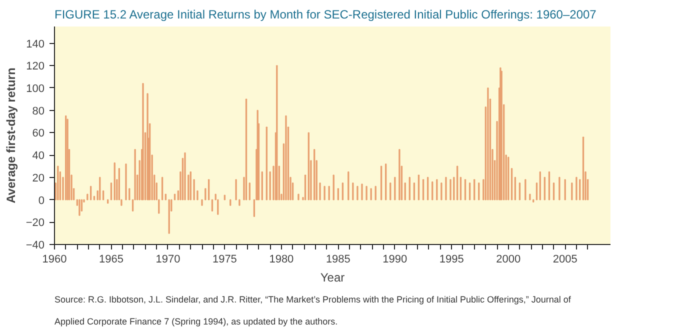 Image resolution: width=680 pixels, height=331 pixels. What do you see at coordinates (395, 260) in the screenshot?
I see `x-tick-label: 1990` at bounding box center [395, 260].